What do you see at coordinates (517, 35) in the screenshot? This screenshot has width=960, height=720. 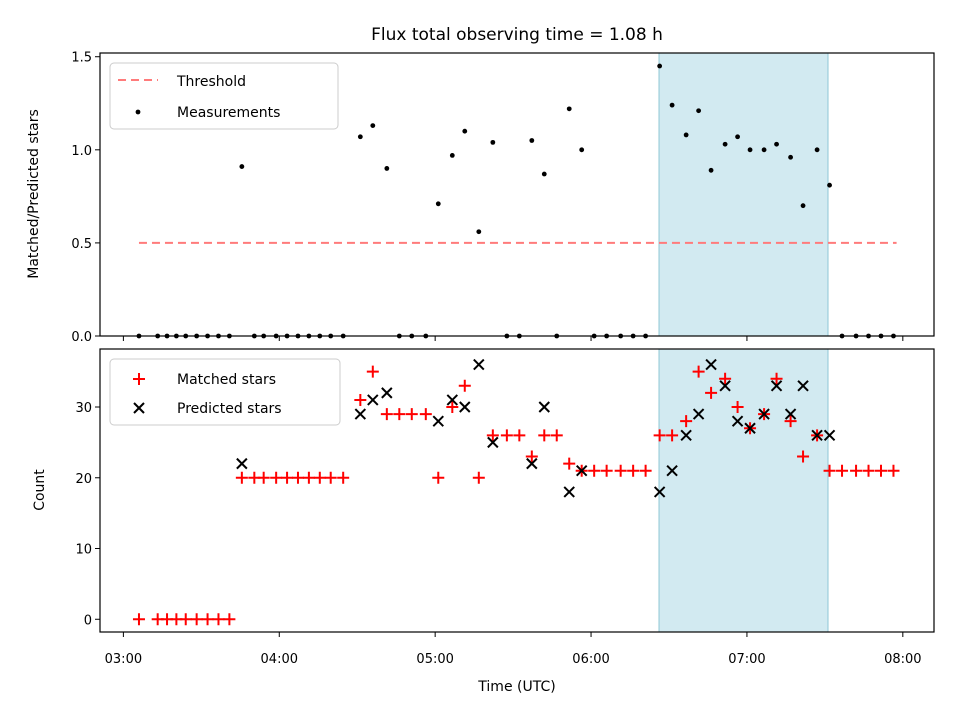 I see `chart-title: Flux total observing time = 1.08 h` at bounding box center [517, 35].